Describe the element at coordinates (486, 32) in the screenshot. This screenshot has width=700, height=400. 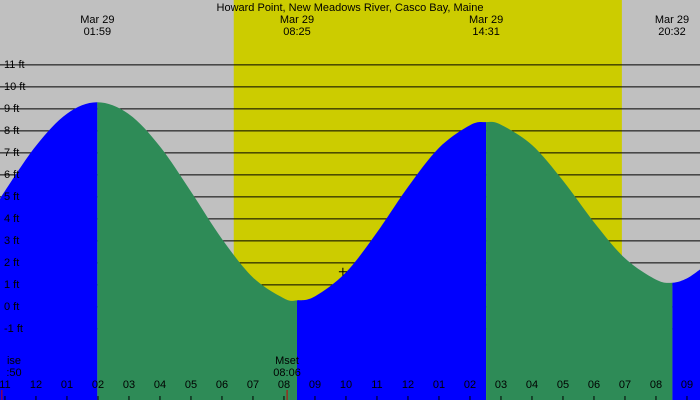
I see `tide-time: 14:31` at that location.